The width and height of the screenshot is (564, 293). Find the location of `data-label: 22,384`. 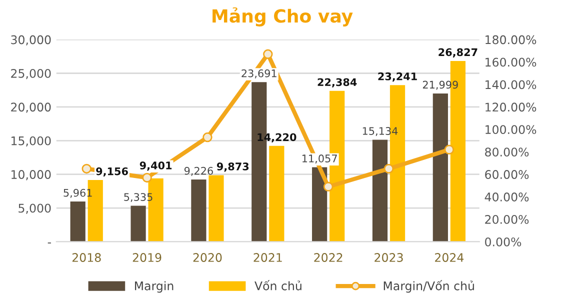

data-label: 22,384 is located at coordinates (337, 83).